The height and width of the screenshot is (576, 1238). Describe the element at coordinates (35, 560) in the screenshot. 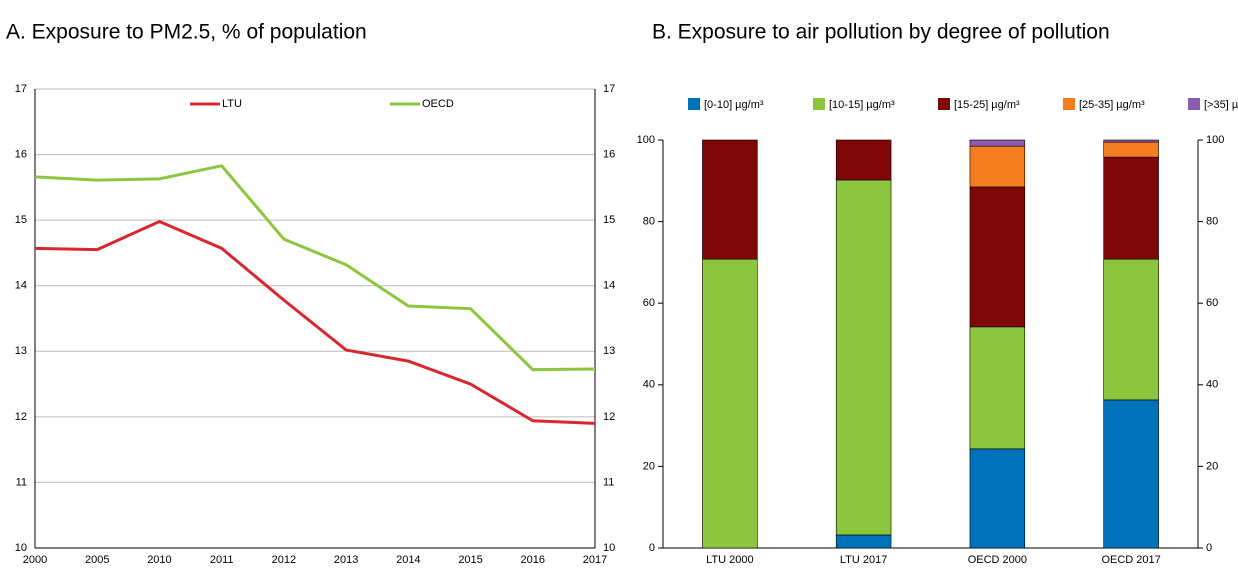

I see `x-tick-label: 2000` at that location.